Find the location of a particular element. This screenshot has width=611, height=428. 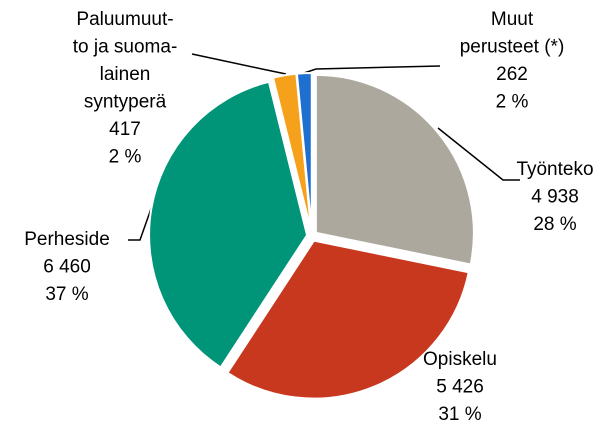

slice-label: Muut is located at coordinates (512, 19).